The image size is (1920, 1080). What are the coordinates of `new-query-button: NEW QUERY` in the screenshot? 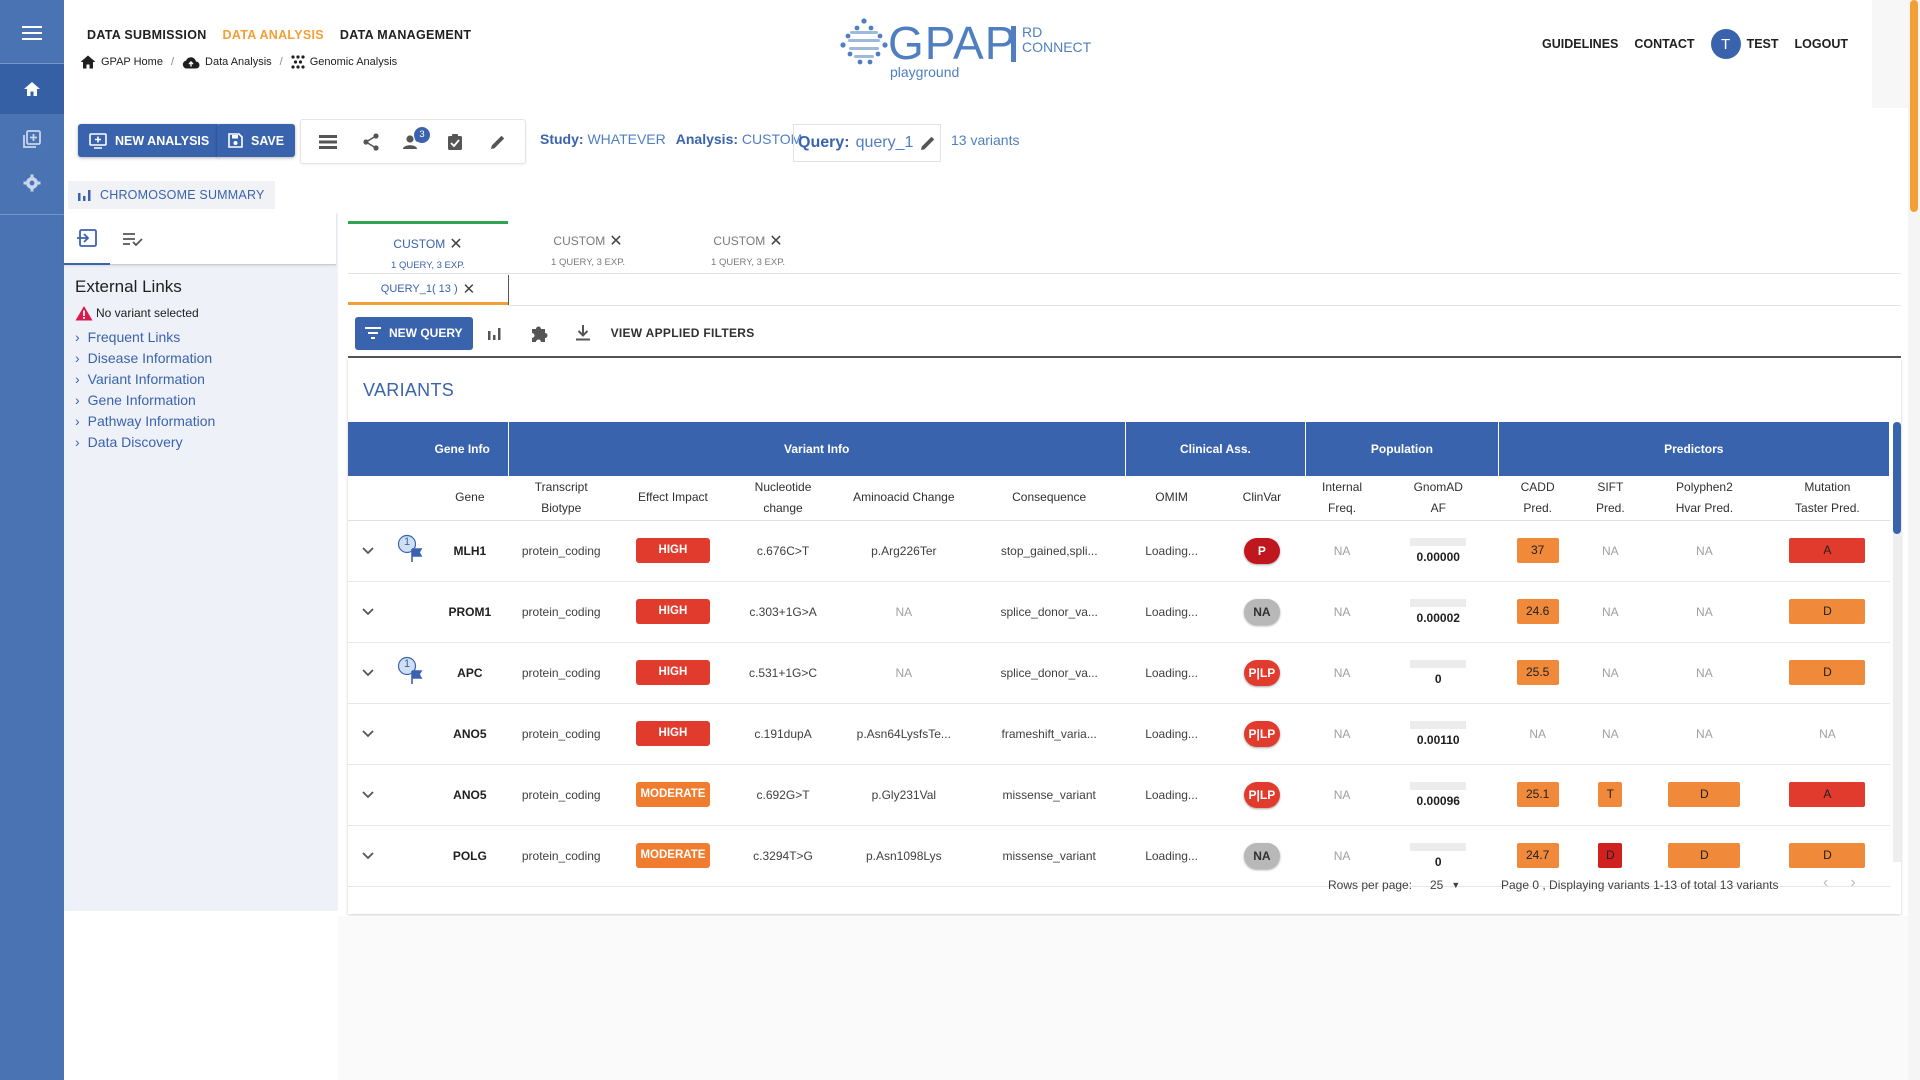 It's located at (414, 333).